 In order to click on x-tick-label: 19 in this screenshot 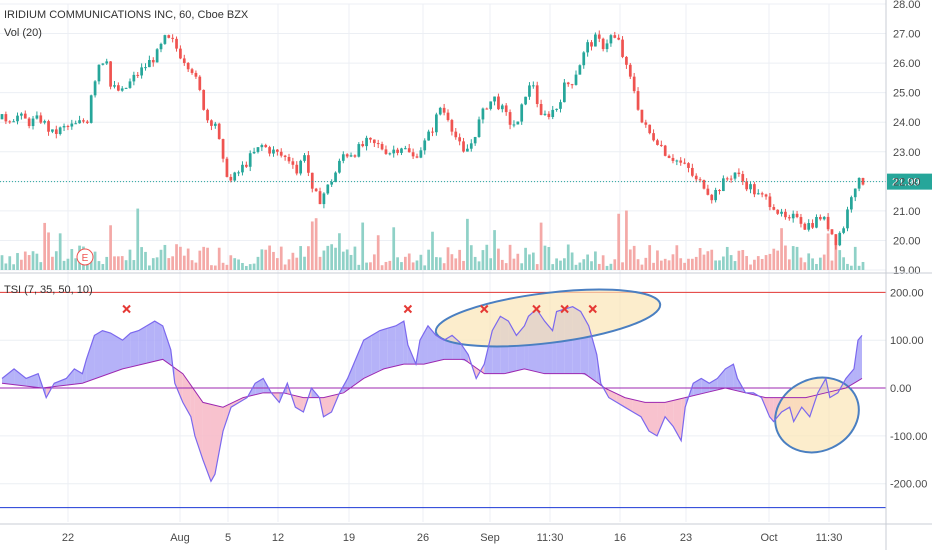, I will do `click(349, 538)`.